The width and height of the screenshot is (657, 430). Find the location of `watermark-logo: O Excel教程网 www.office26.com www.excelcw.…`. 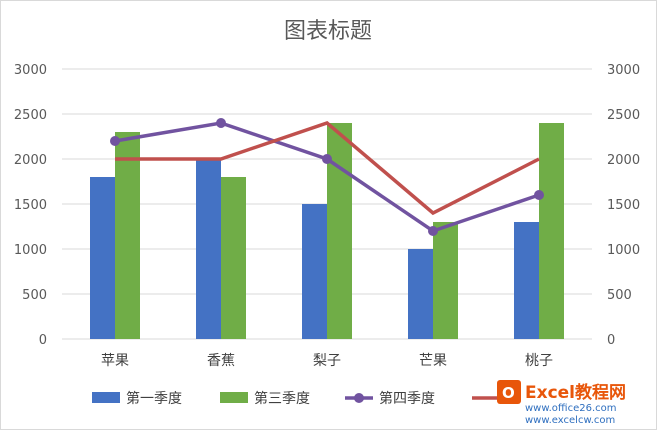

watermark-logo: O Excel教程网 www.office26.com www.excelcw.… is located at coordinates (561, 403).